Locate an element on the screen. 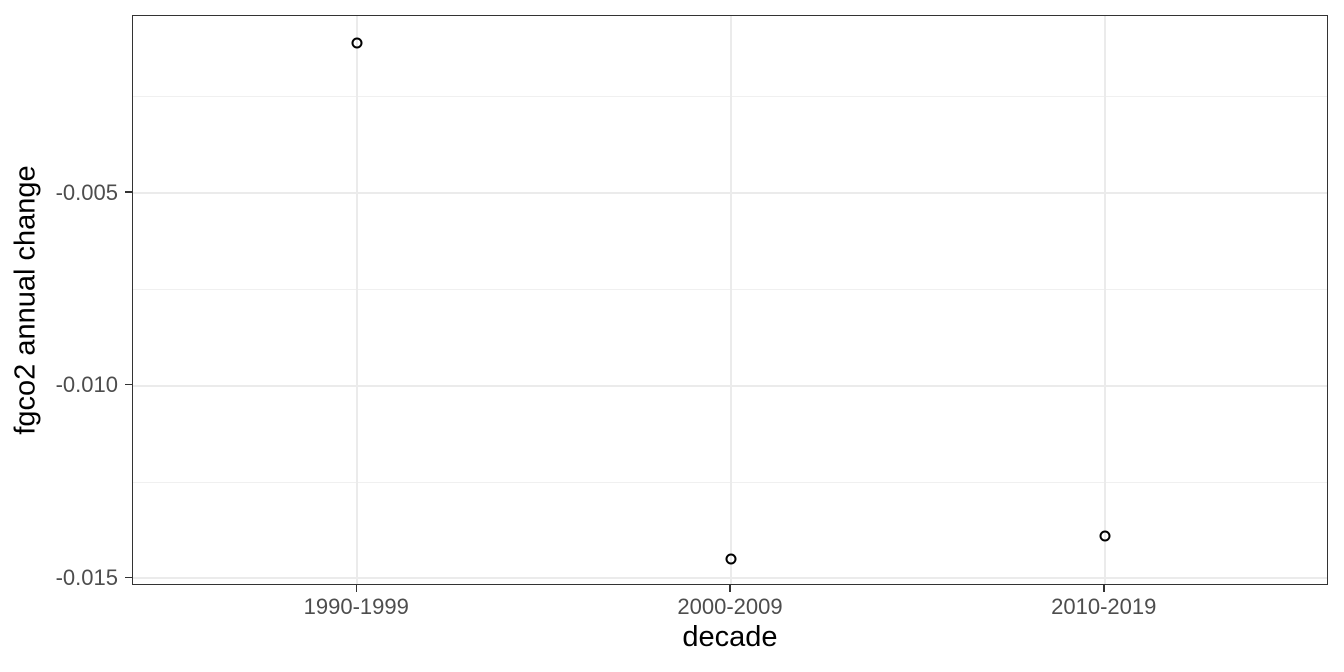 The image size is (1344, 672). x-tick-label: 2010-2019 is located at coordinates (1104, 606).